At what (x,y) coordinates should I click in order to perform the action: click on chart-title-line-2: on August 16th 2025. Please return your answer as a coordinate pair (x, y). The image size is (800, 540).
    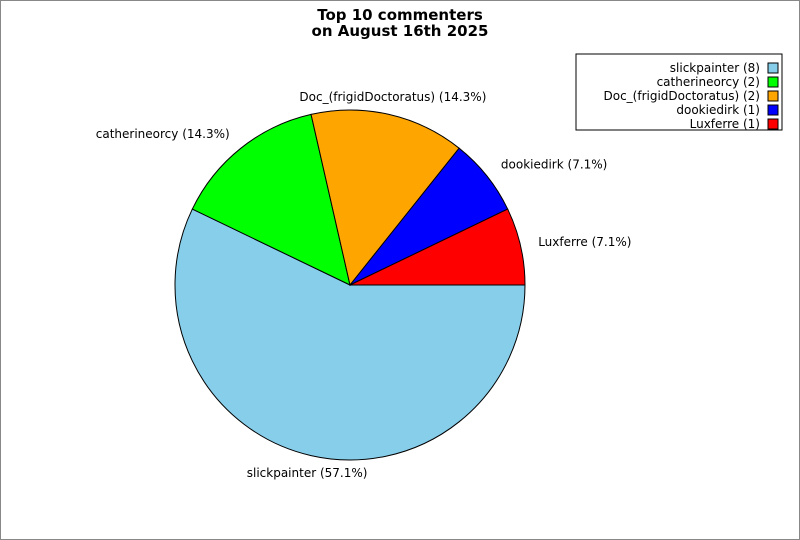
    Looking at the image, I should click on (400, 31).